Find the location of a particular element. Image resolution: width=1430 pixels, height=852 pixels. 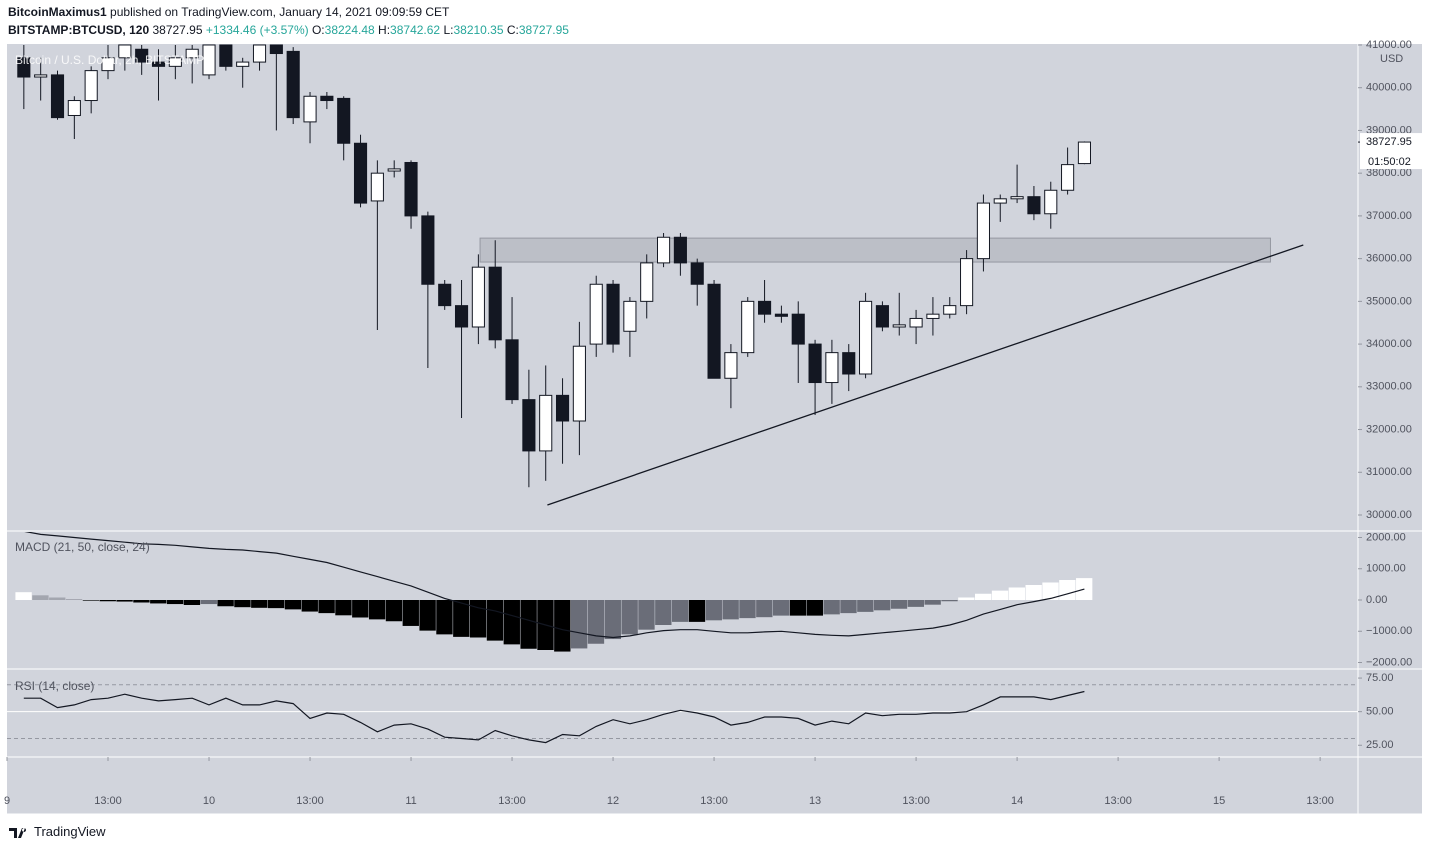

x-tick-label: 12 is located at coordinates (613, 801).